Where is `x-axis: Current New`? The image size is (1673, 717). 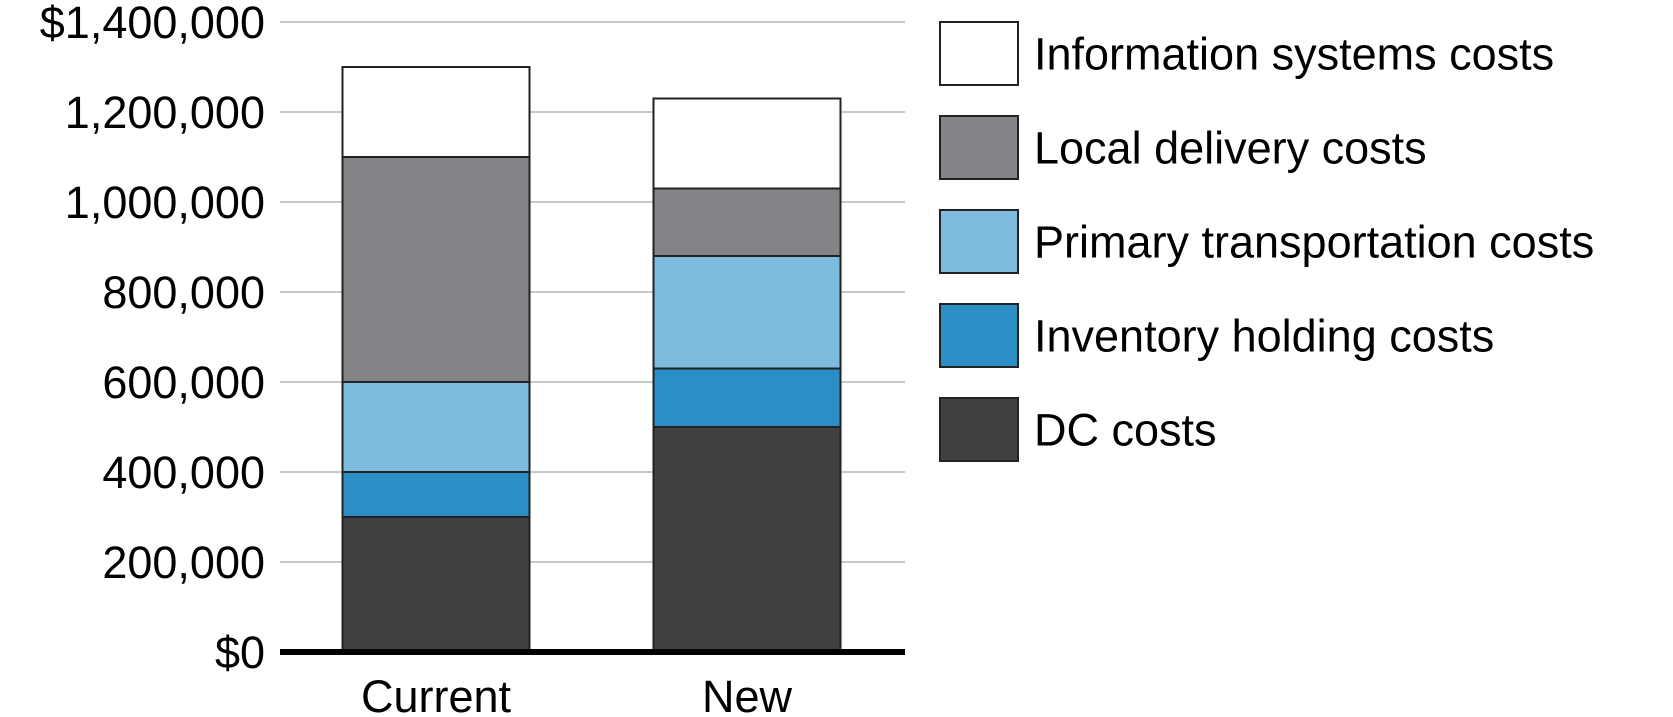
x-axis: Current New is located at coordinates (577, 694).